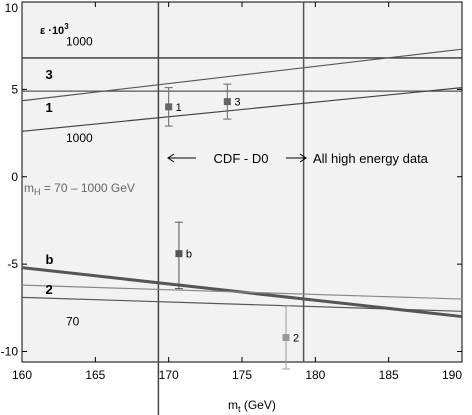  Describe the element at coordinates (290, 337) in the screenshot. I see `data-point-2: 2` at that location.